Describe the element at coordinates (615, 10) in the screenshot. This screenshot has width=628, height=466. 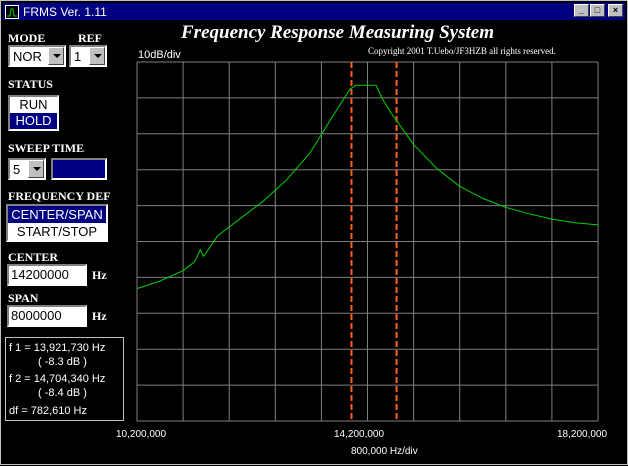
I see `close-button: ×` at that location.